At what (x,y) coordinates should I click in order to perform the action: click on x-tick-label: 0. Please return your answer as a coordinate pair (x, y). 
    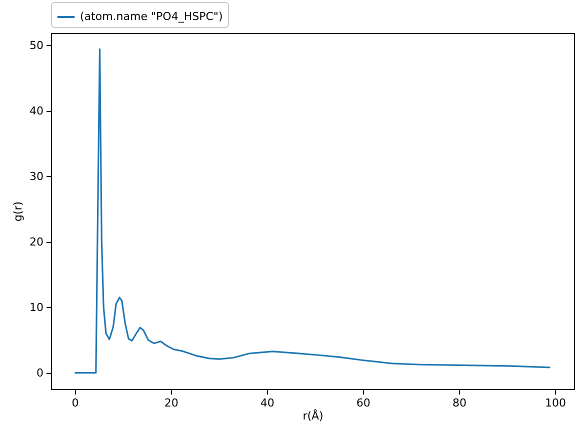
    Looking at the image, I should click on (75, 403).